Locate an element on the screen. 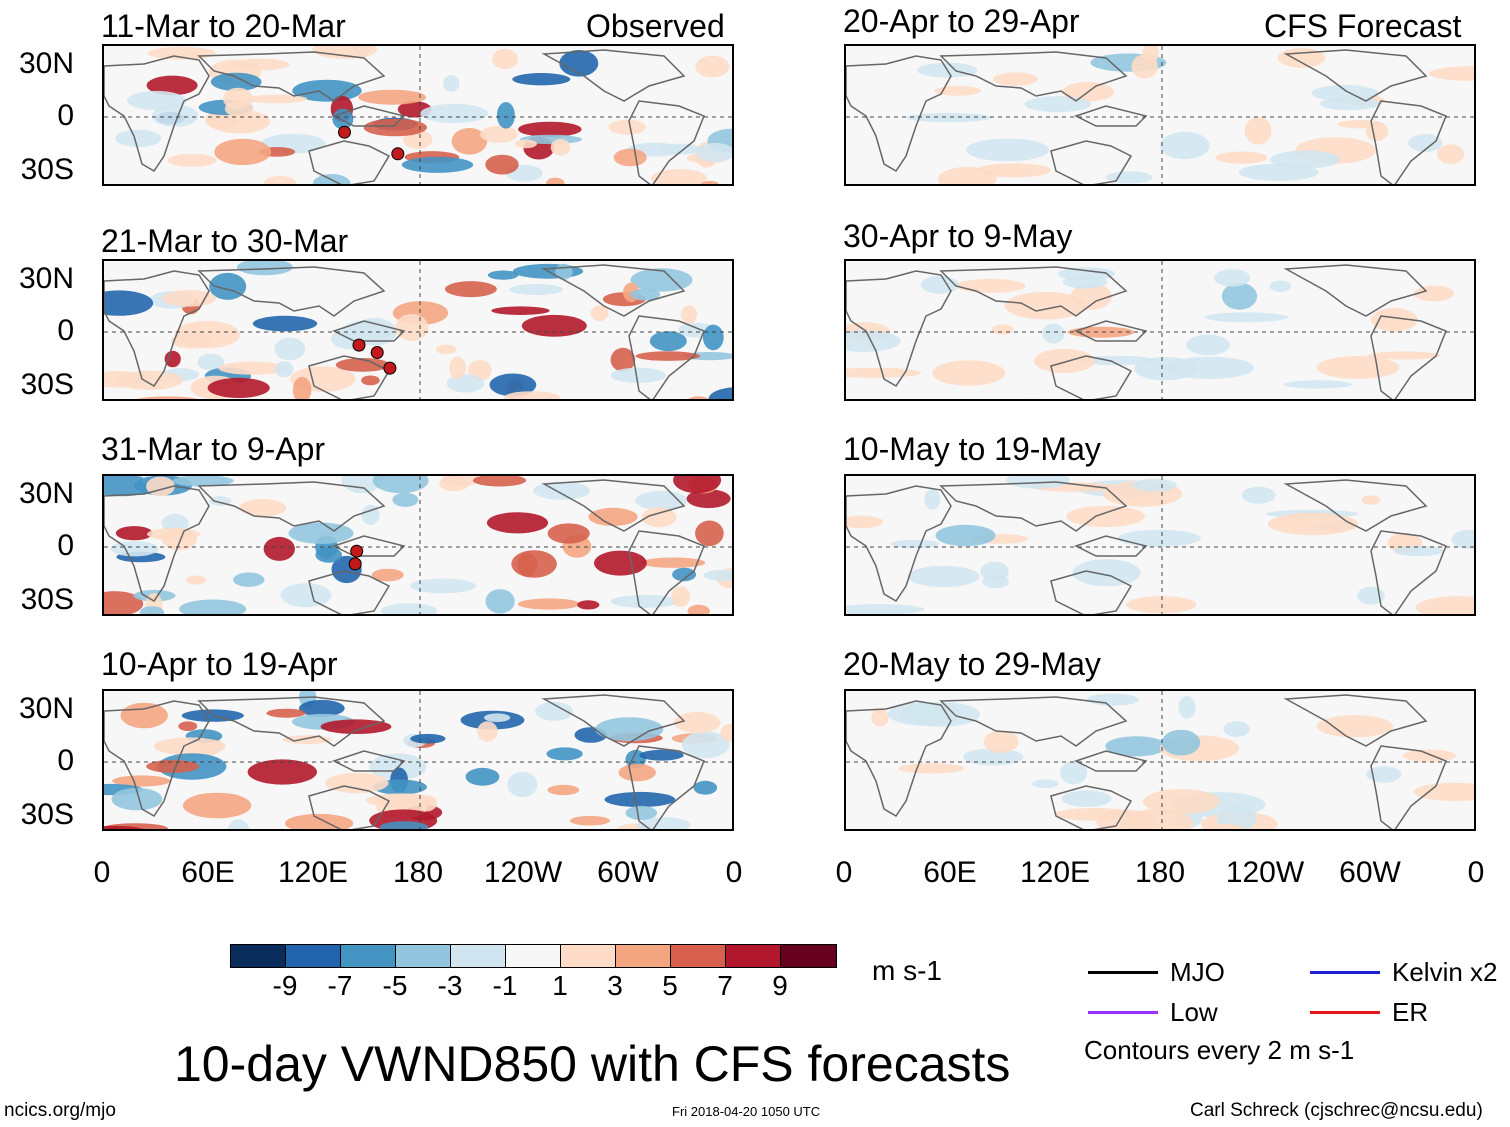 Image resolution: width=1510 pixels, height=1127 pixels. left-header: Observed is located at coordinates (655, 26).